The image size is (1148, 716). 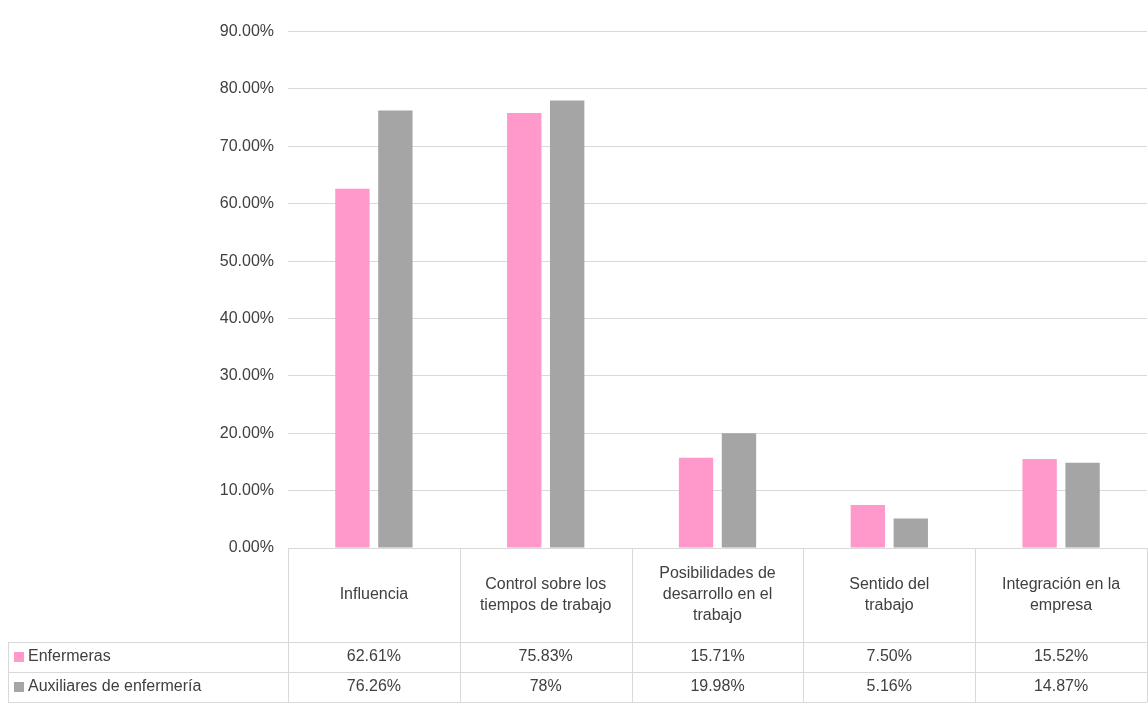 What do you see at coordinates (374, 594) in the screenshot?
I see `x-tick-label: Influencia` at bounding box center [374, 594].